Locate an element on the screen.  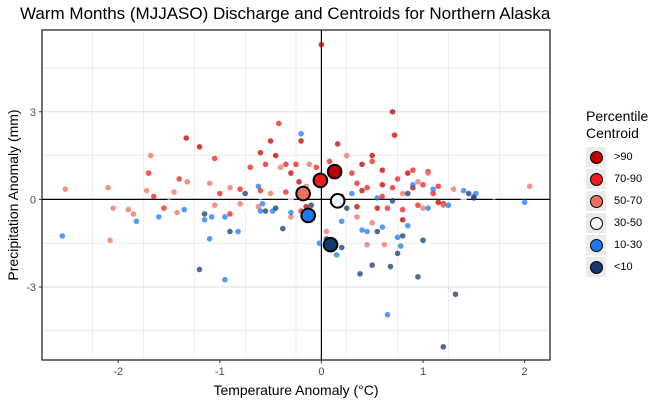
legend-item: 70-90 is located at coordinates (619, 179).